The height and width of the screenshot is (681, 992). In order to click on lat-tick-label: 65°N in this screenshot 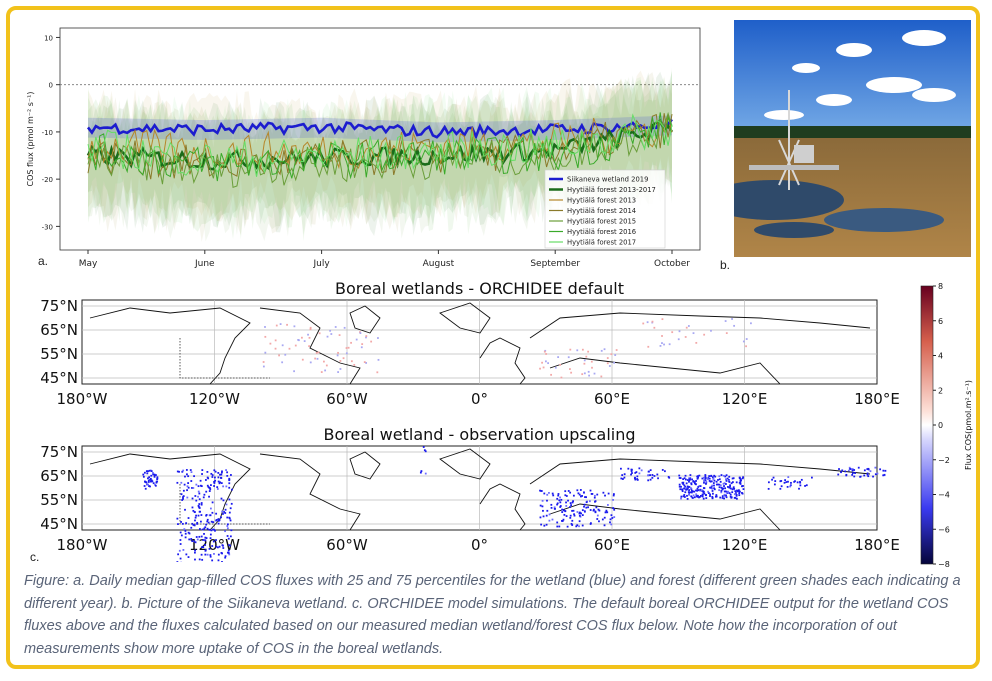, I will do `click(59, 476)`.